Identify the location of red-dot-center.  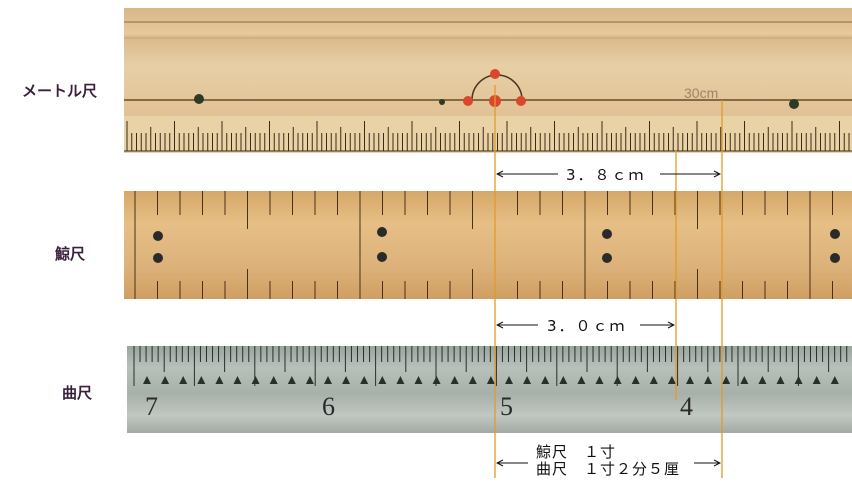
(495, 101).